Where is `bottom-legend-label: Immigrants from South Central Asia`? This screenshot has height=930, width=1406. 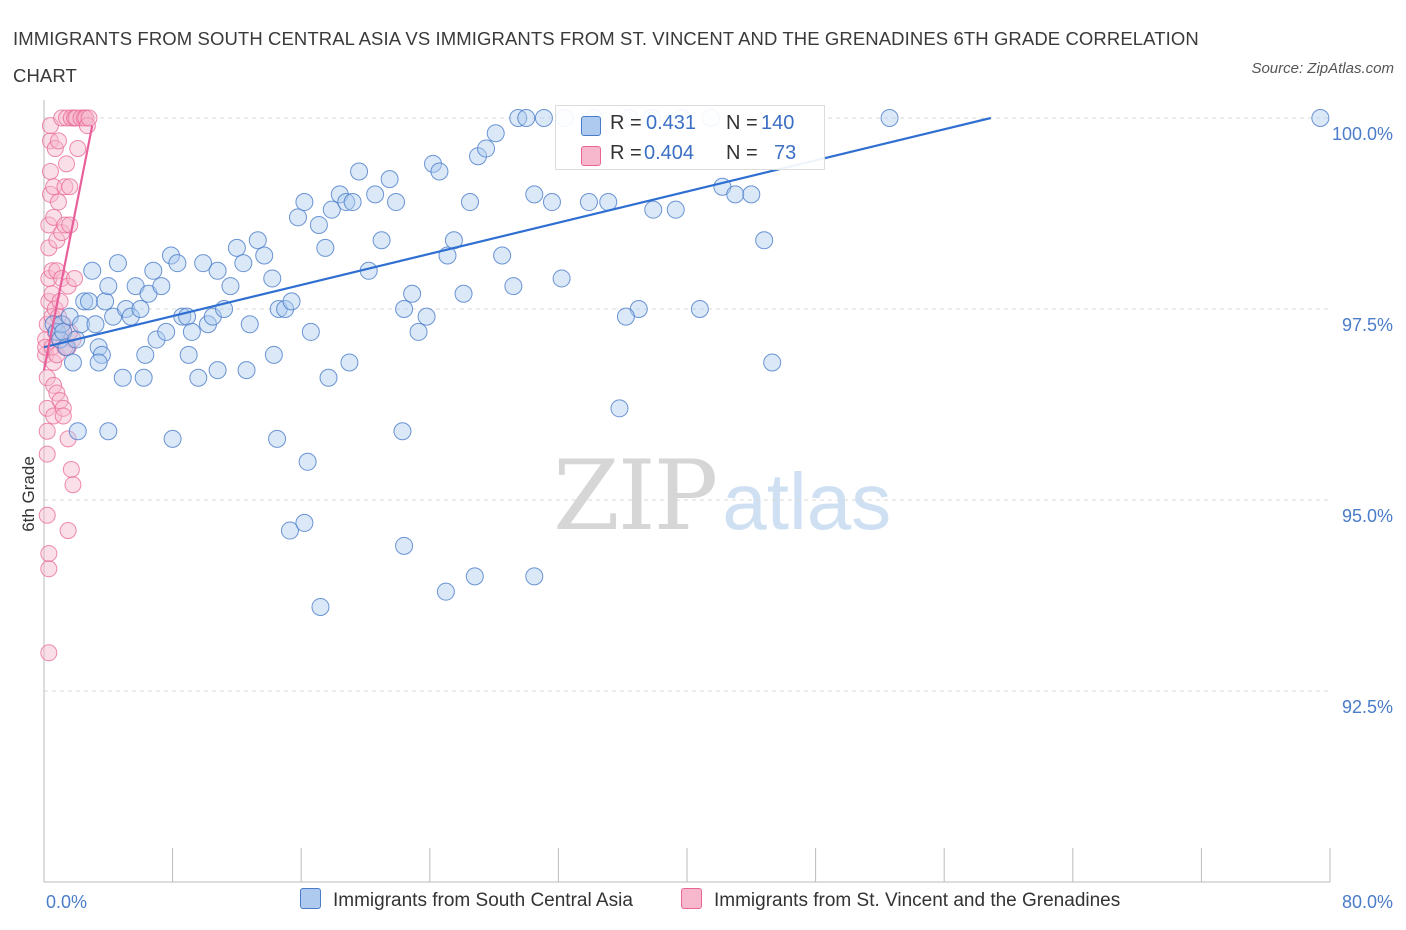 bottom-legend-label: Immigrants from South Central Asia is located at coordinates (483, 900).